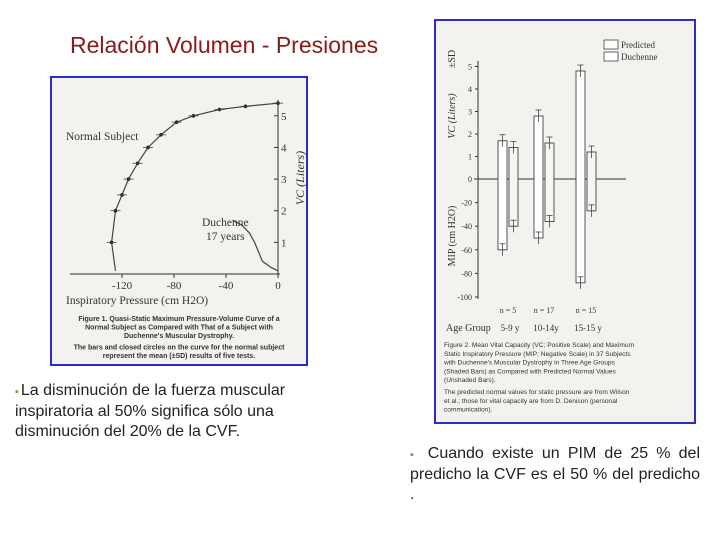 This screenshot has width=720, height=540. I want to click on age-group-category: 15-15 y, so click(588, 328).